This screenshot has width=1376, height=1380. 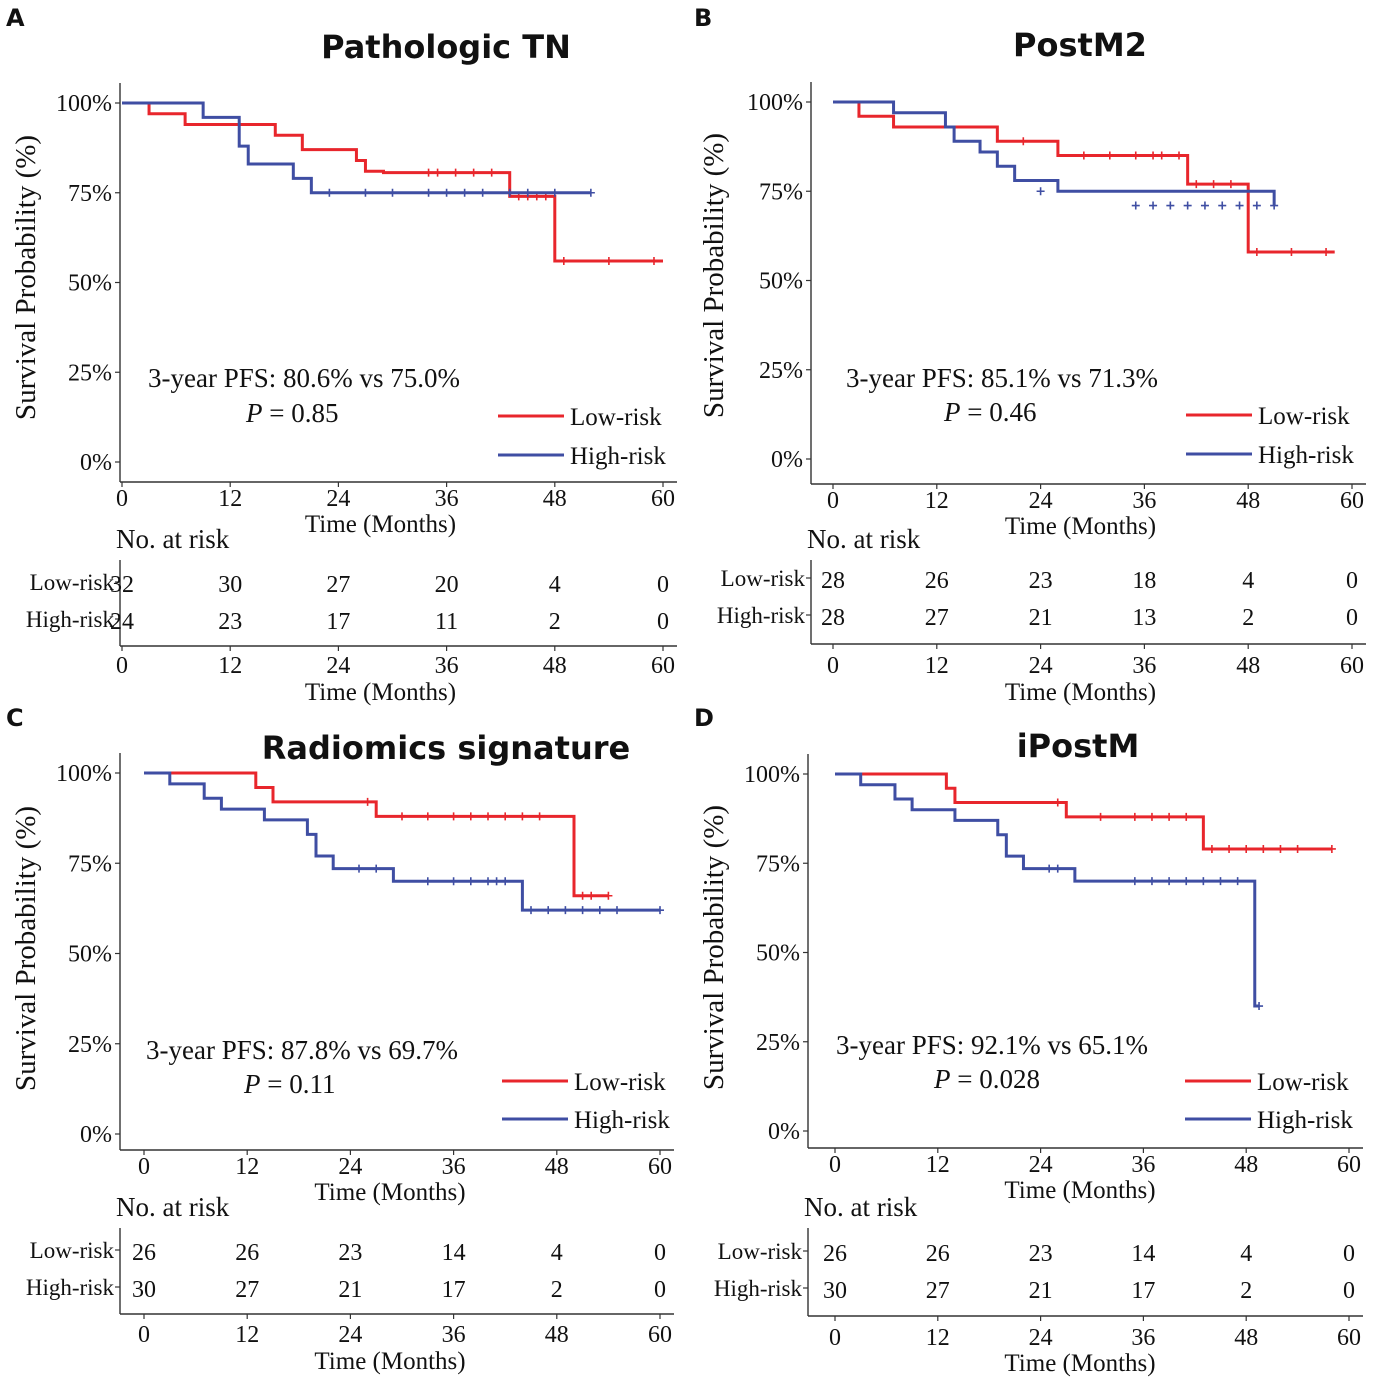 I want to click on x-tick-label: 60, so click(x=660, y=1167).